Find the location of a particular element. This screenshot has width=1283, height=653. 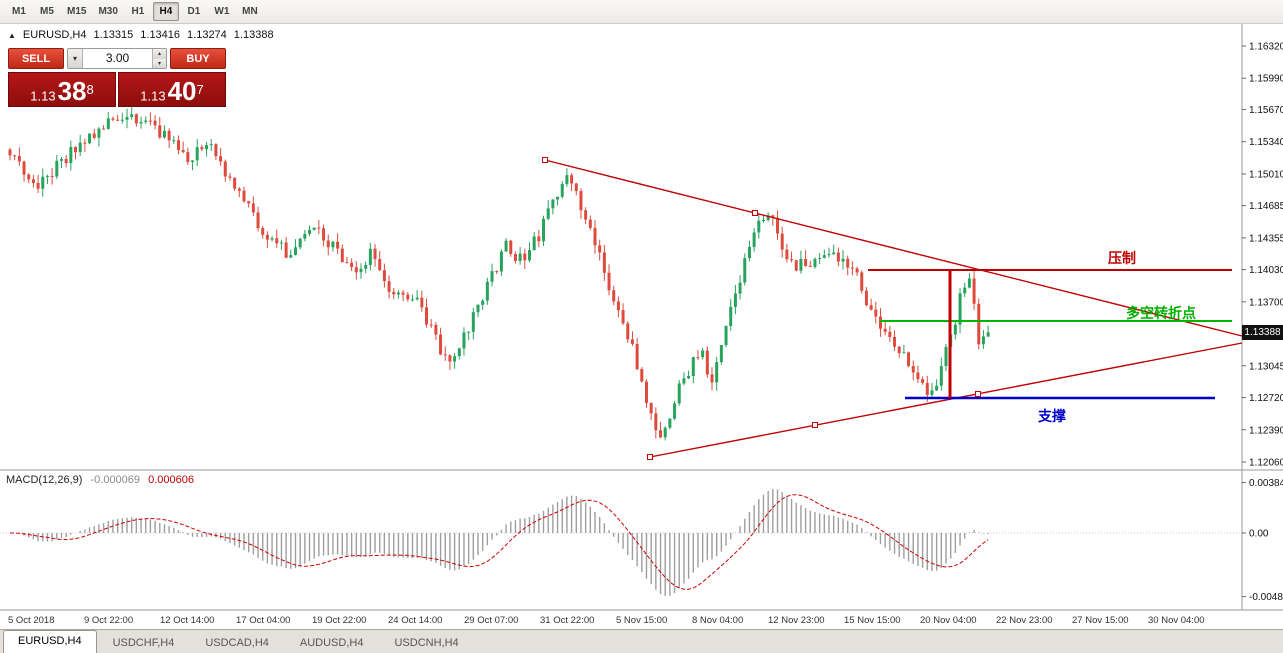

macd-main-value: -0.000069 is located at coordinates (115, 480).